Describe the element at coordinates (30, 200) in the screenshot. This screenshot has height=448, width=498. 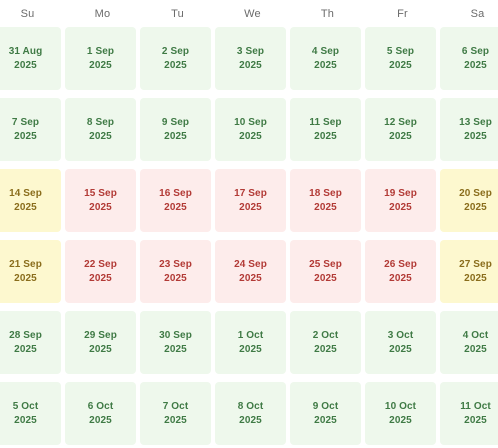
I see `day-cell-weekend: 14 Sep 2025` at that location.